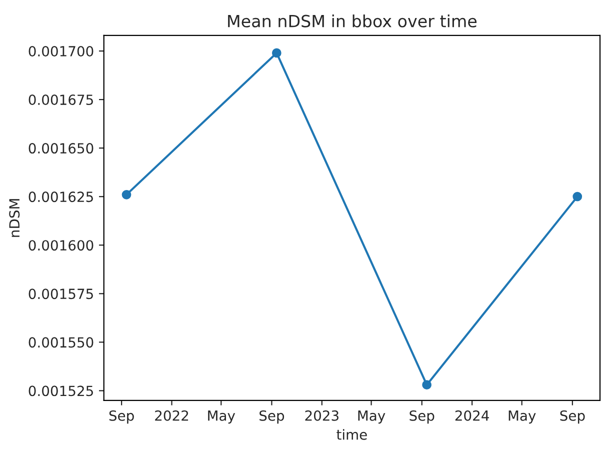  Describe the element at coordinates (61, 245) in the screenshot. I see `y-tick-label: 0.001600` at that location.